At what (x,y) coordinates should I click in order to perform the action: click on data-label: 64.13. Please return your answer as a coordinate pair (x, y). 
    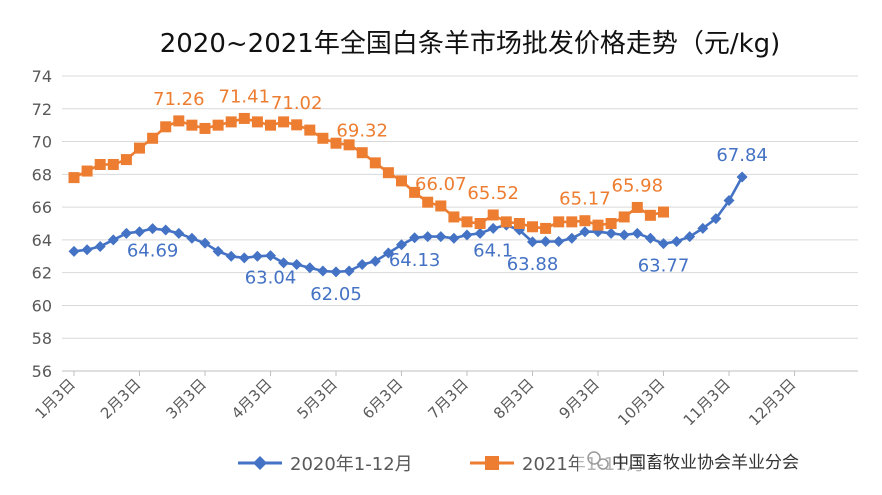
    Looking at the image, I should click on (415, 260).